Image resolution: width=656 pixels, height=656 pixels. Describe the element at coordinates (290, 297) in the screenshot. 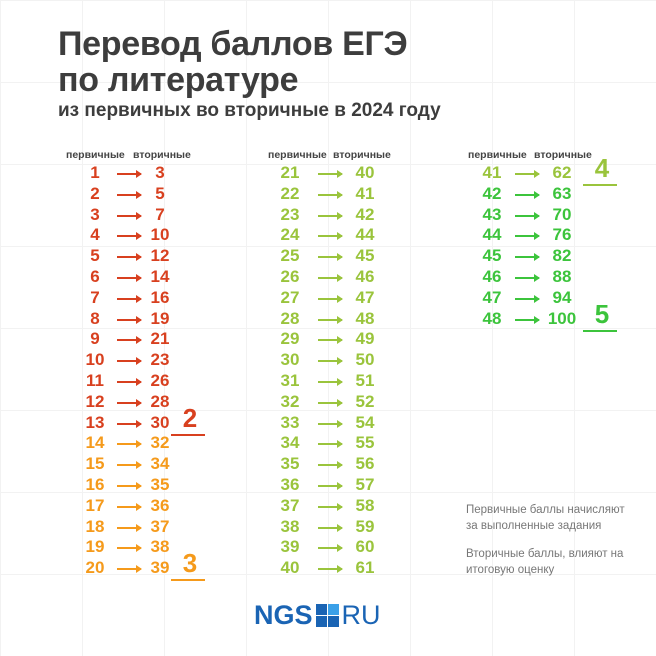

I see `primary-score: 27` at that location.